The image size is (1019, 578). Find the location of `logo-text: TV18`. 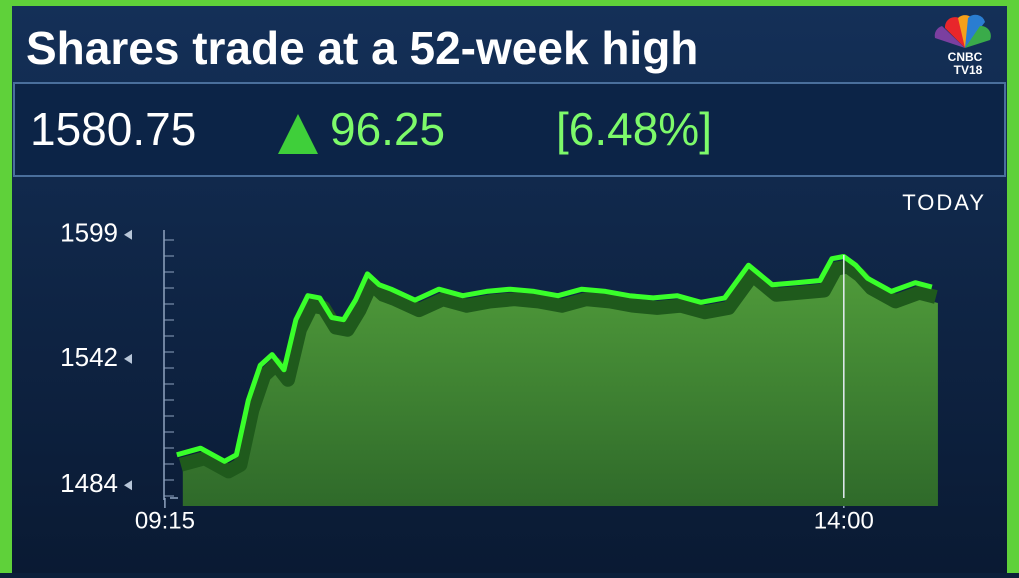

logo-text: TV18 is located at coordinates (968, 70).